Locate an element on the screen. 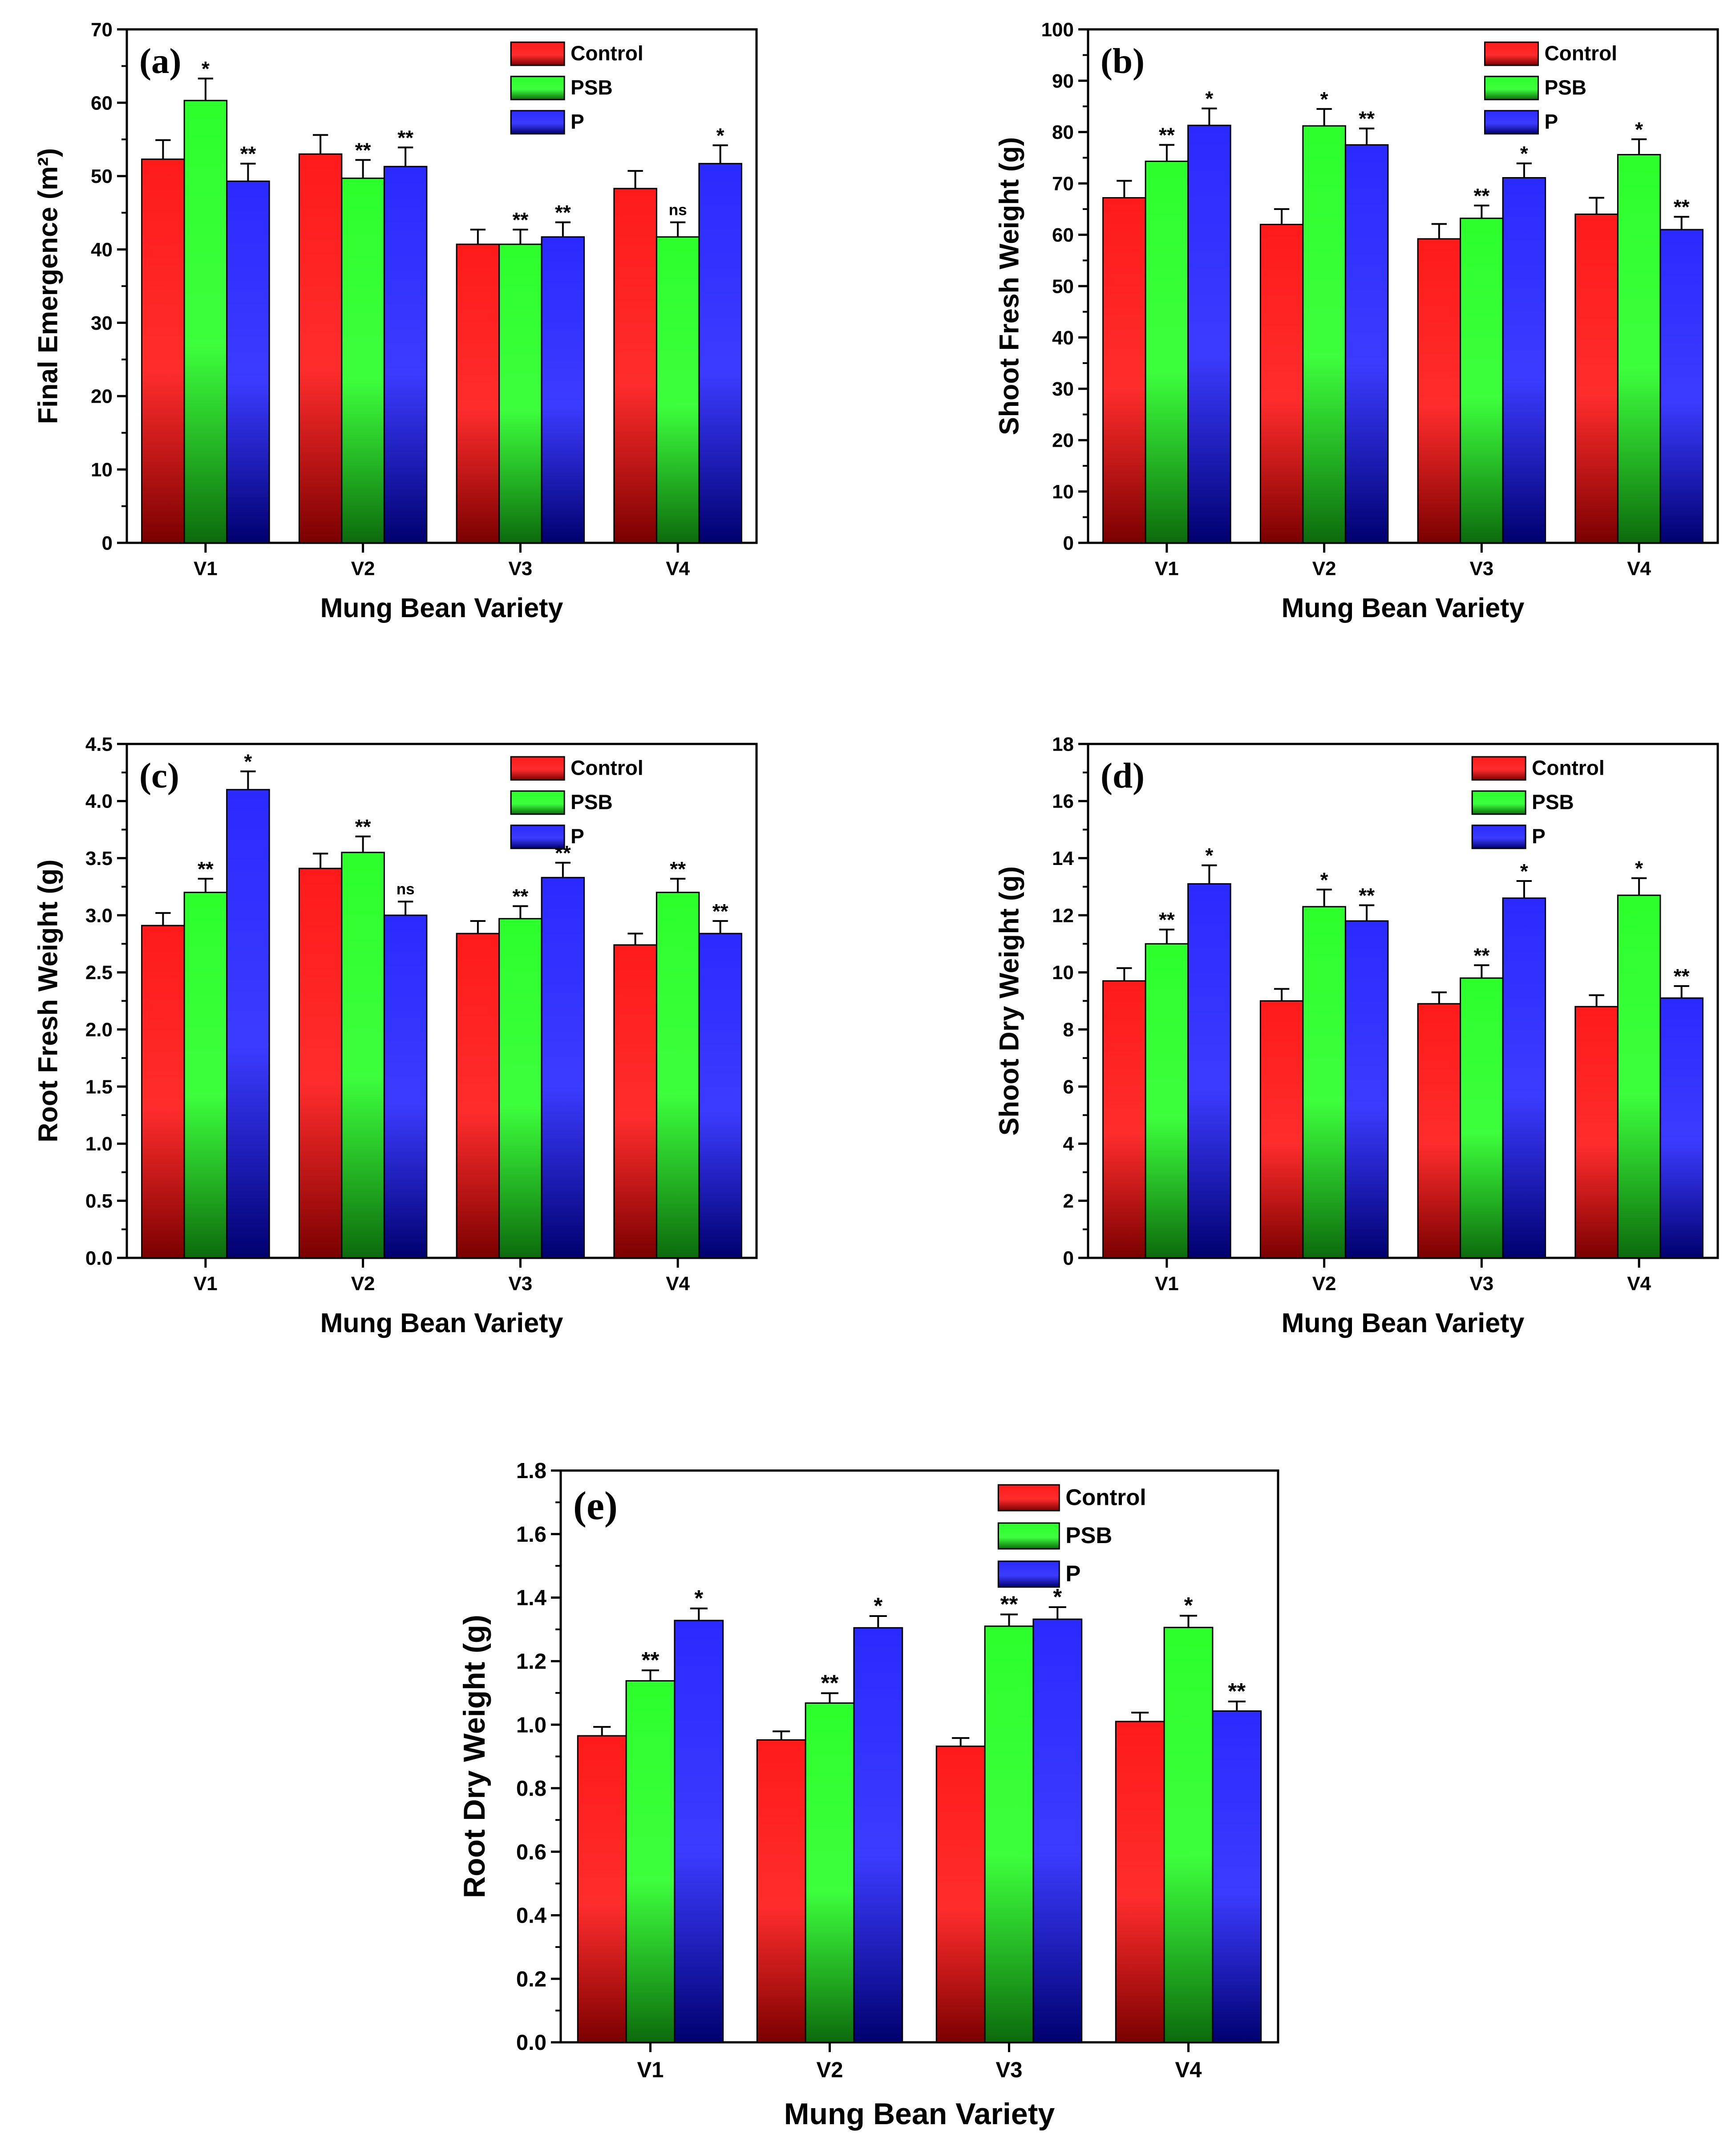 The height and width of the screenshot is (2154, 1736). y-tick-label: 0.6 is located at coordinates (531, 1852).